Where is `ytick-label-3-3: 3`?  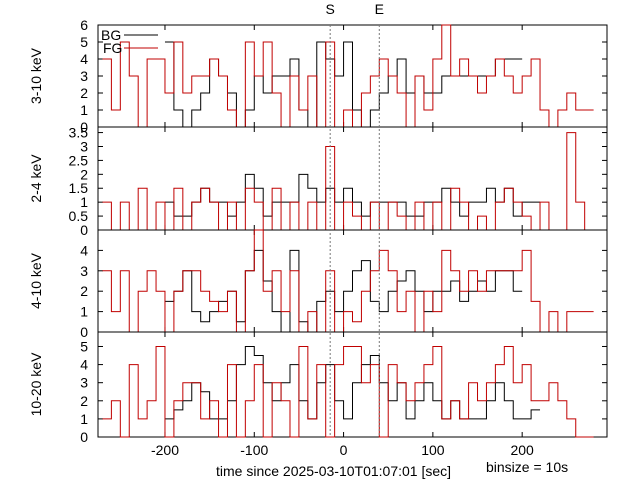
ytick-label-3-3: 3 is located at coordinates (84, 383).